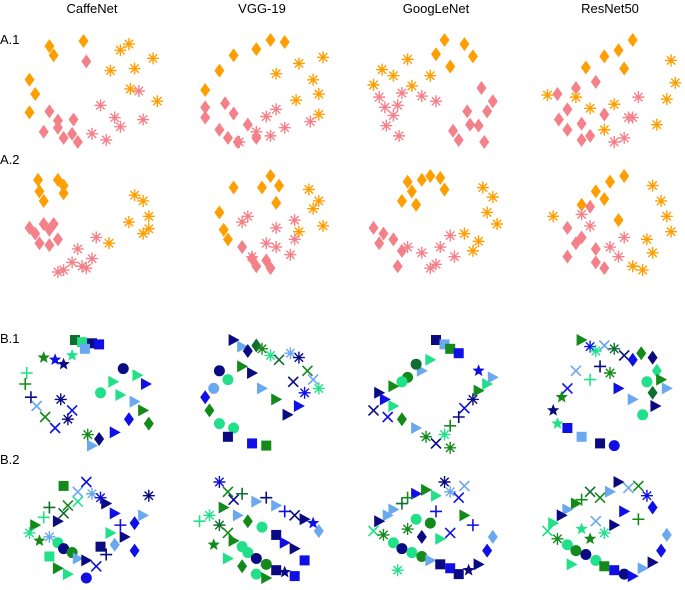 The height and width of the screenshot is (590, 685). Describe the element at coordinates (10, 39) in the screenshot. I see `row-label-a1: A.1` at that location.